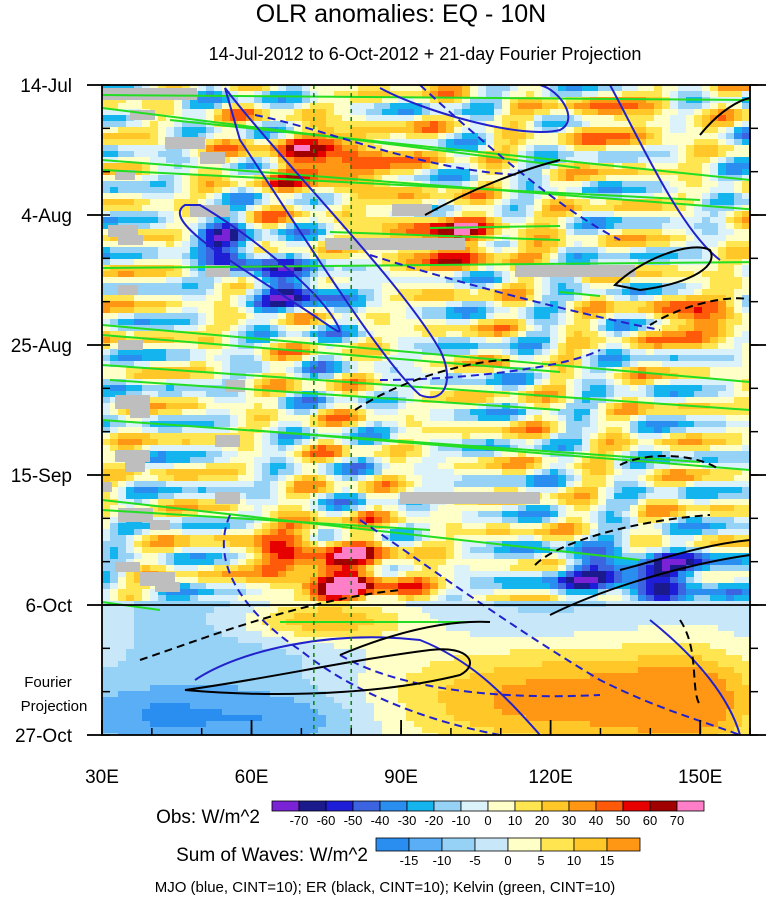 The image size is (770, 900). Describe the element at coordinates (434, 820) in the screenshot. I see `colorbar-level-label: -20` at that location.